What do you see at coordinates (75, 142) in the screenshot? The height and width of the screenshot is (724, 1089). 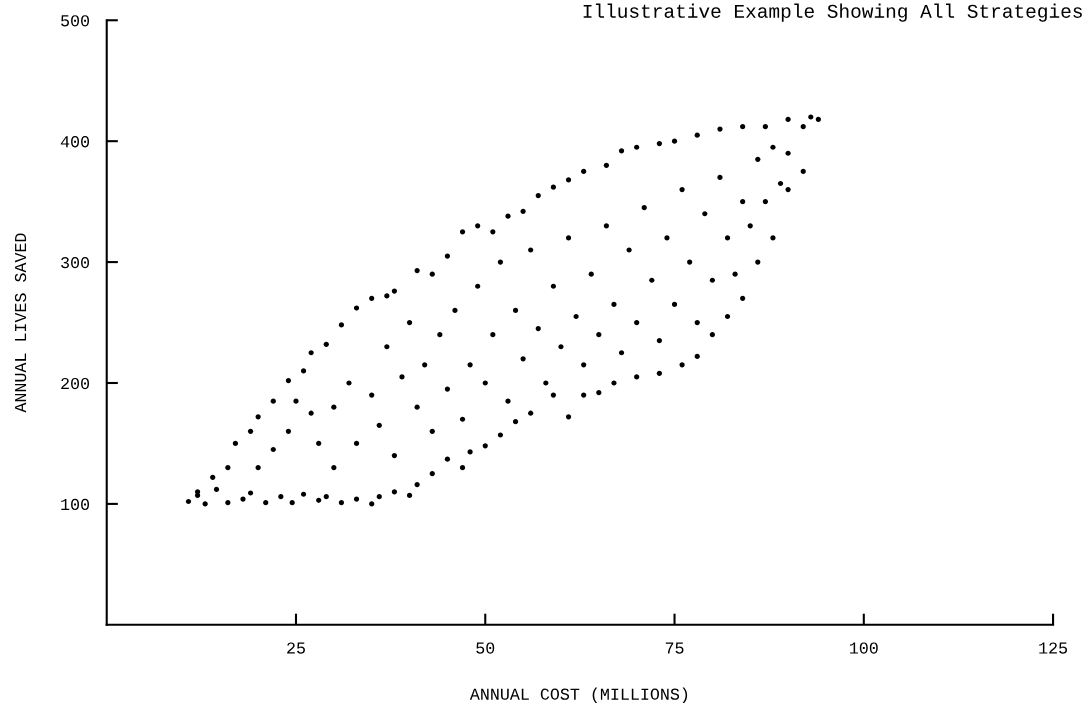 I see `y-tick-label: 400` at bounding box center [75, 142].